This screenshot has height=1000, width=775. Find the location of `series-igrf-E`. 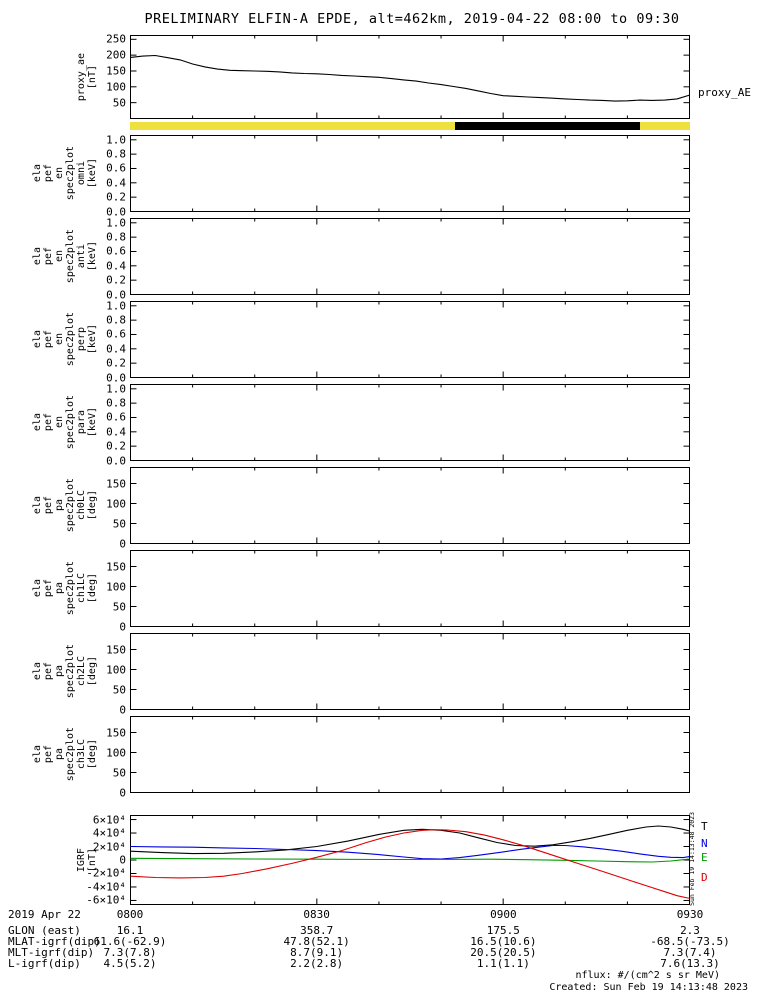

series-igrf-E is located at coordinates (410, 860).